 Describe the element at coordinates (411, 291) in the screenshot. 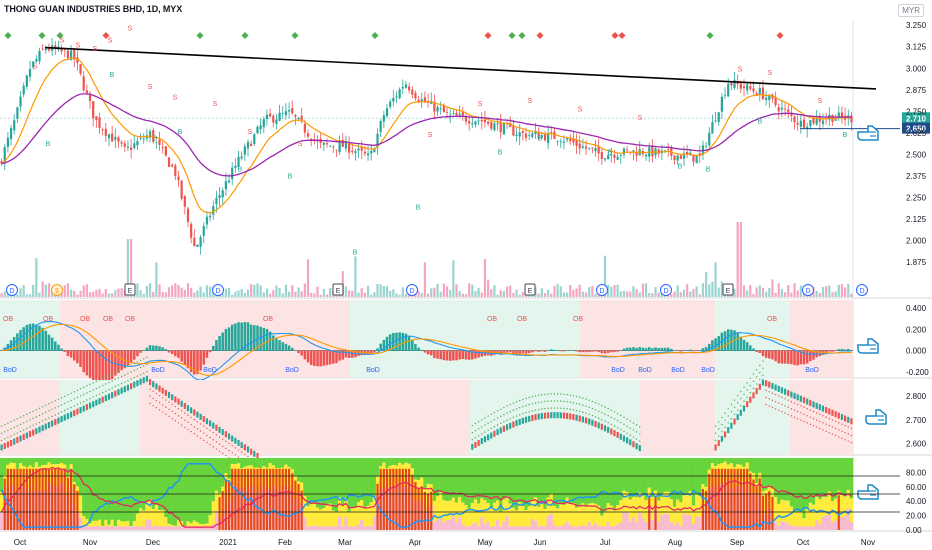

I see `event-marker-label: D` at that location.